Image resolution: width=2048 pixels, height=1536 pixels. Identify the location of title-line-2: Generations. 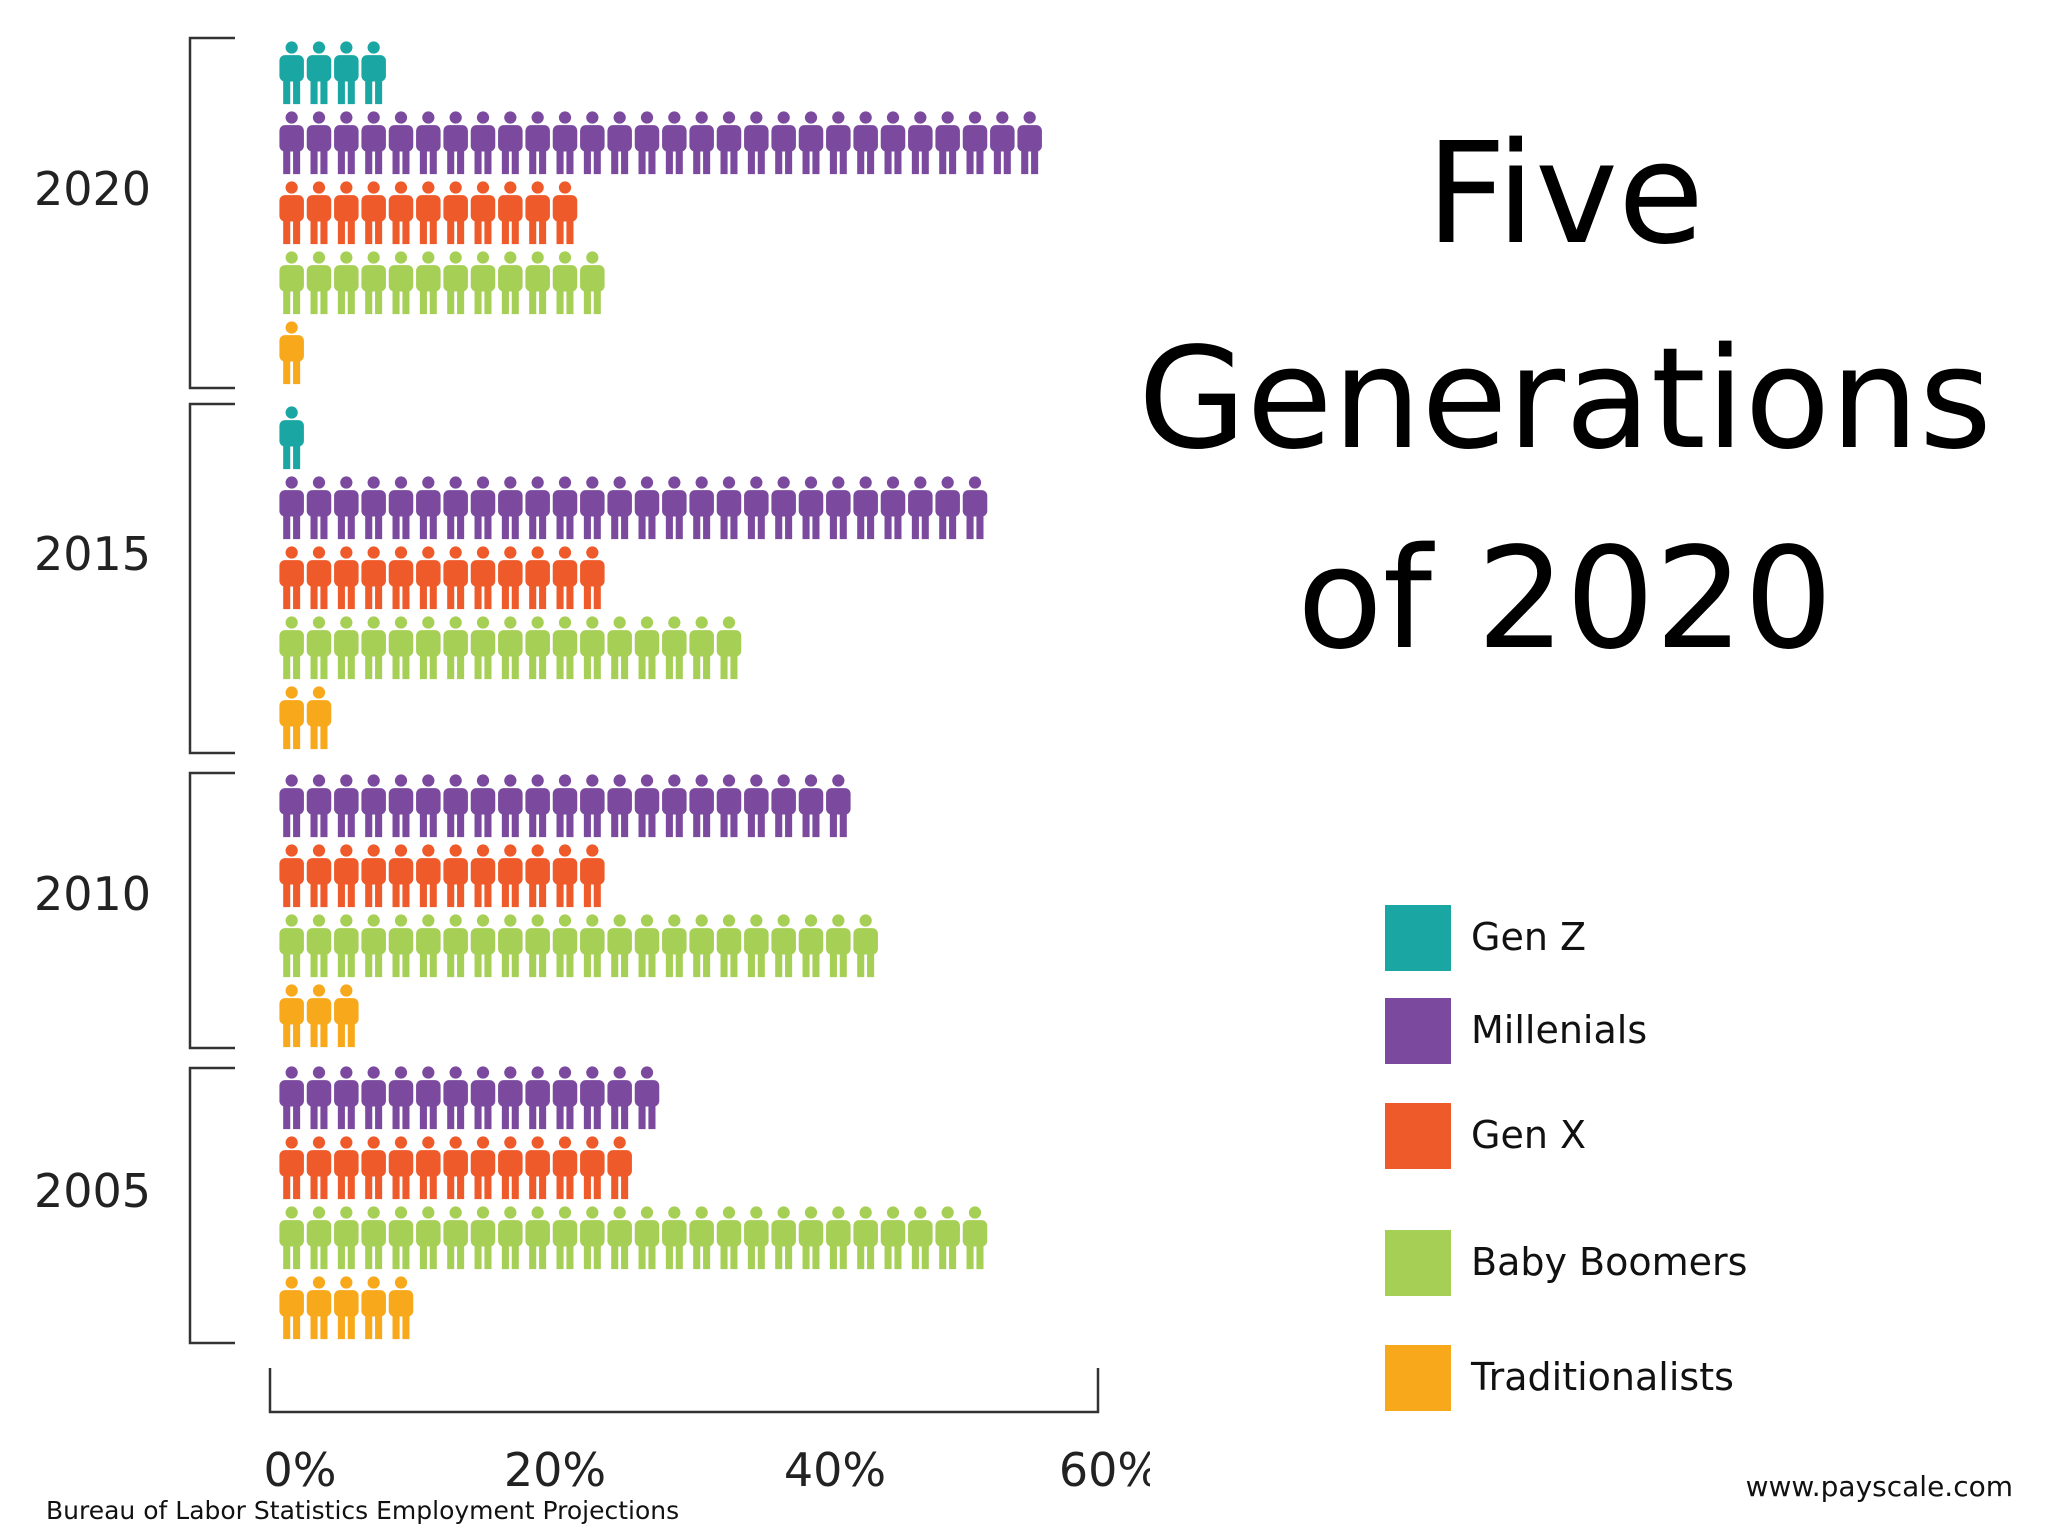
(1565, 399).